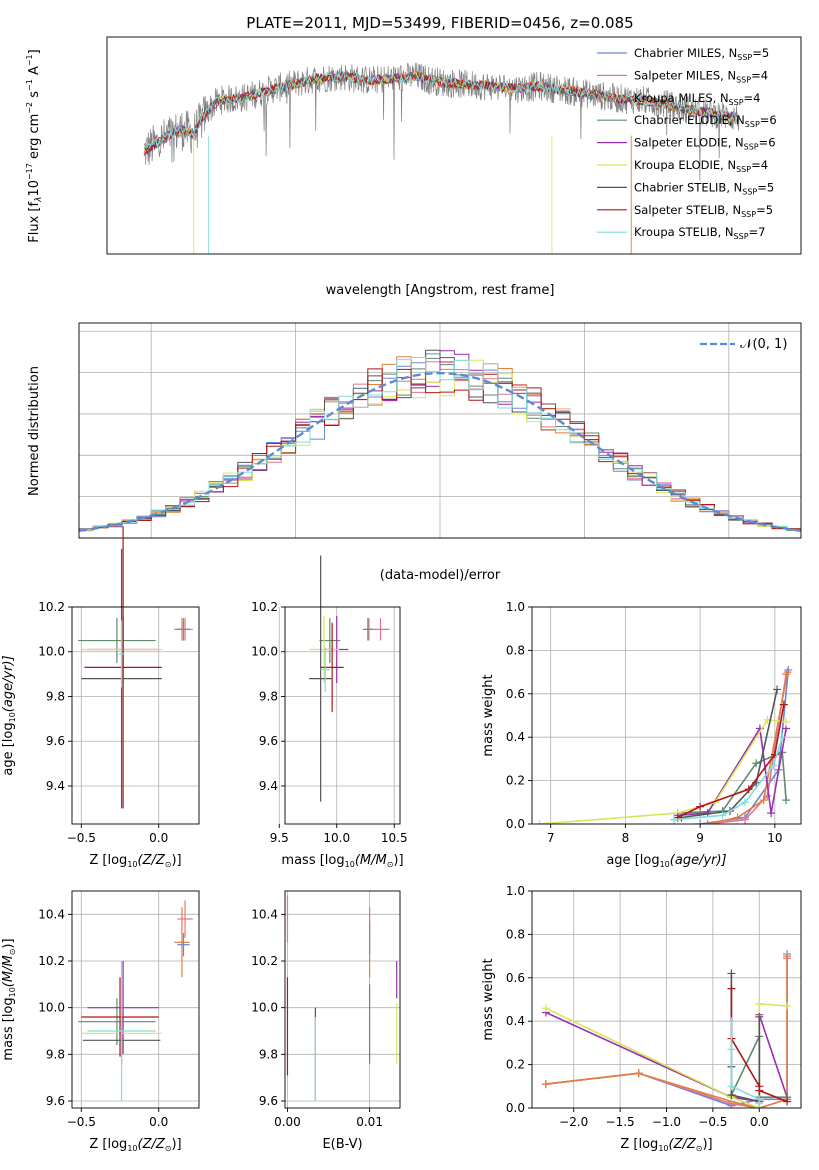 This screenshot has width=819, height=1170. Describe the element at coordinates (705, 144) in the screenshot. I see `legend-label: Salpeter ELODIE, NSSP=6` at that location.